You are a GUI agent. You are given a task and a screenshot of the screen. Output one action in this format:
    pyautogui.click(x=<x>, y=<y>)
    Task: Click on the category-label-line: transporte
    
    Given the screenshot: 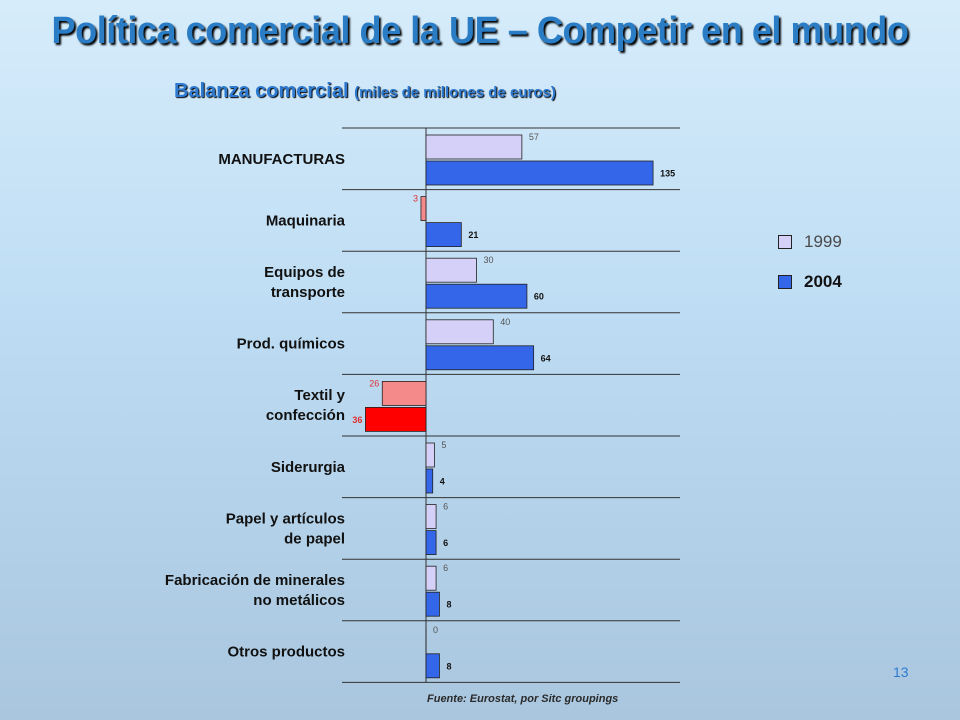 What is the action you would take?
    pyautogui.click(x=308, y=292)
    